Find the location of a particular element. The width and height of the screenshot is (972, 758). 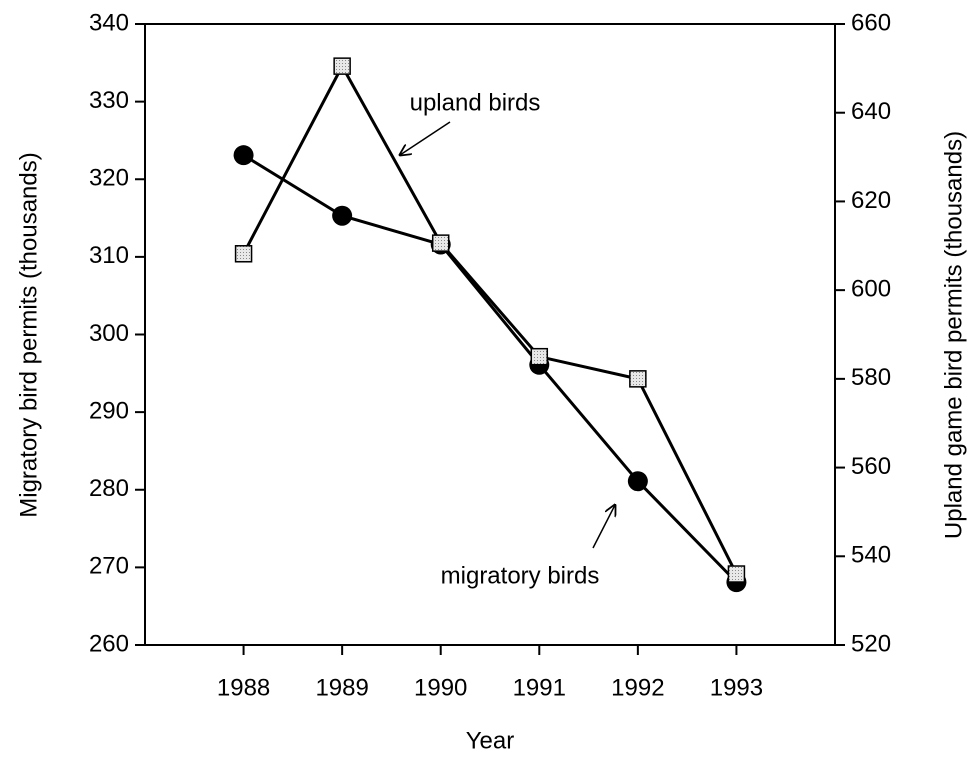

y2-tick-label: 540 is located at coordinates (871, 555).